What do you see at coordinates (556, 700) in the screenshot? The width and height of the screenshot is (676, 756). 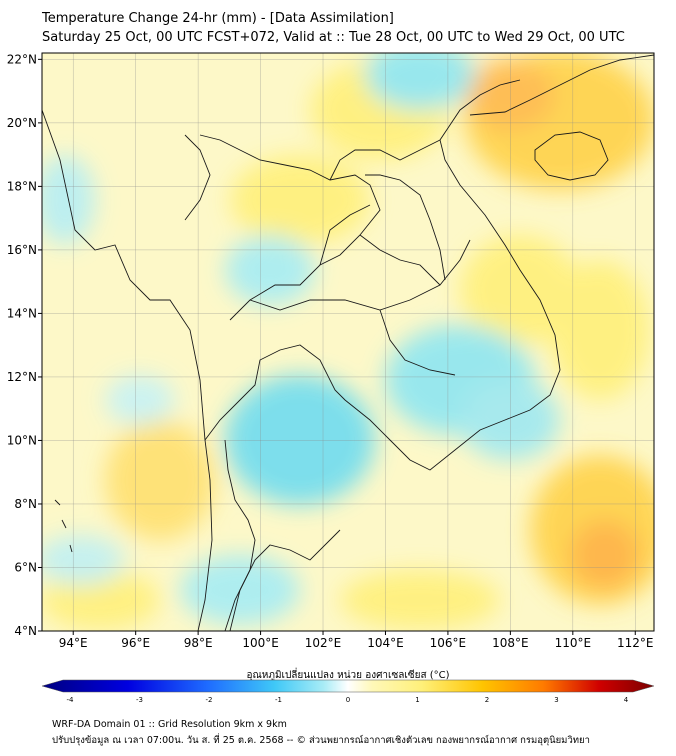 I see `colorbar-tick-label: 3` at bounding box center [556, 700].